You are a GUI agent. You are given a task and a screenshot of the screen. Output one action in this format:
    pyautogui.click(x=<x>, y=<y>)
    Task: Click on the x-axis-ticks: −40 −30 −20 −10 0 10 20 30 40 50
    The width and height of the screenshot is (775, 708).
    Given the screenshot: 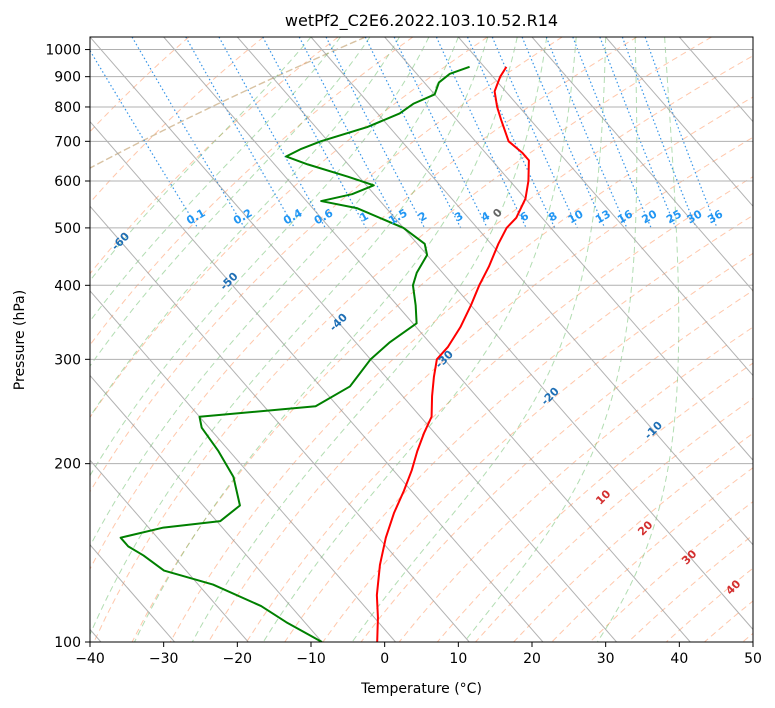 What is the action you would take?
    pyautogui.click(x=418, y=654)
    